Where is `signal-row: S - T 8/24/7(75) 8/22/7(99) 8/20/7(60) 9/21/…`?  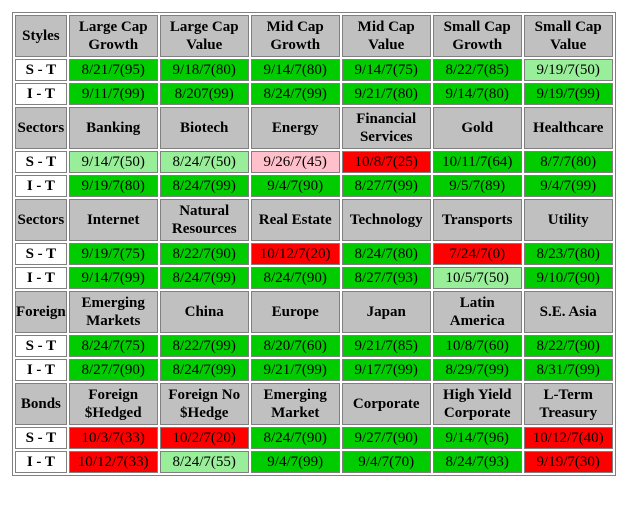
signal-row: S - T 8/24/7(75) 8/22/7(99) 8/20/7(60) 9/21/… is located at coordinates (314, 346).